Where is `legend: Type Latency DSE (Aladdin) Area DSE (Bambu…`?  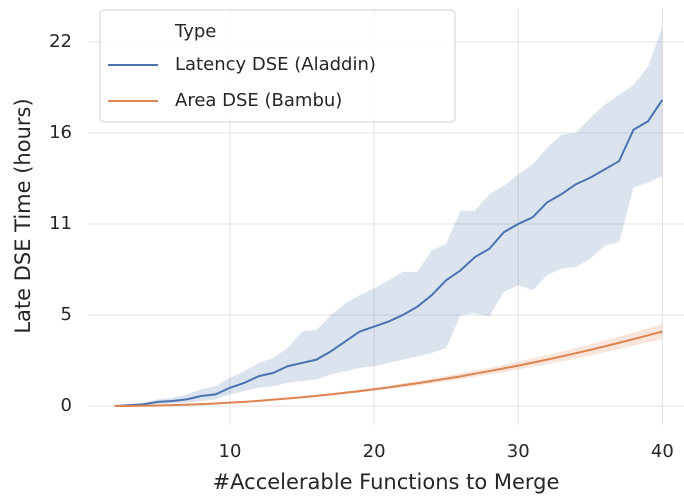
legend: Type Latency DSE (Aladdin) Area DSE (Bambu… is located at coordinates (277, 66).